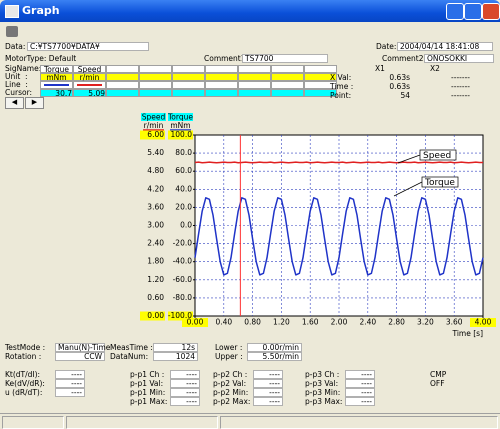 Image resolution: width=500 pixels, height=429 pixels. I want to click on status-bar, so click(250, 421).